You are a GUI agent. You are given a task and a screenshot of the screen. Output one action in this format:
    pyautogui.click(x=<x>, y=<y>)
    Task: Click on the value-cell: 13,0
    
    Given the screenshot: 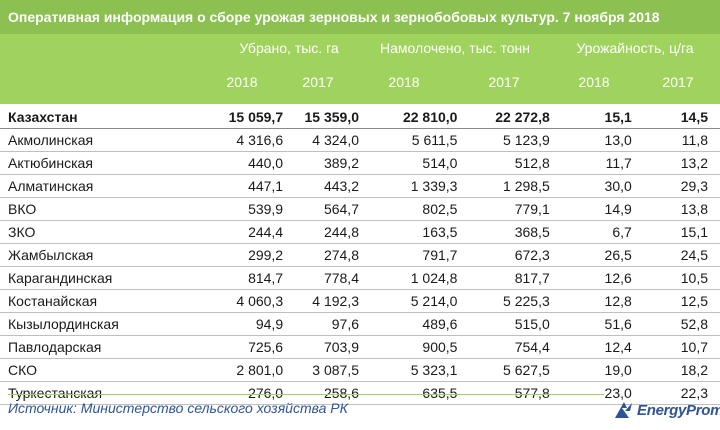 What is the action you would take?
    pyautogui.click(x=592, y=140)
    